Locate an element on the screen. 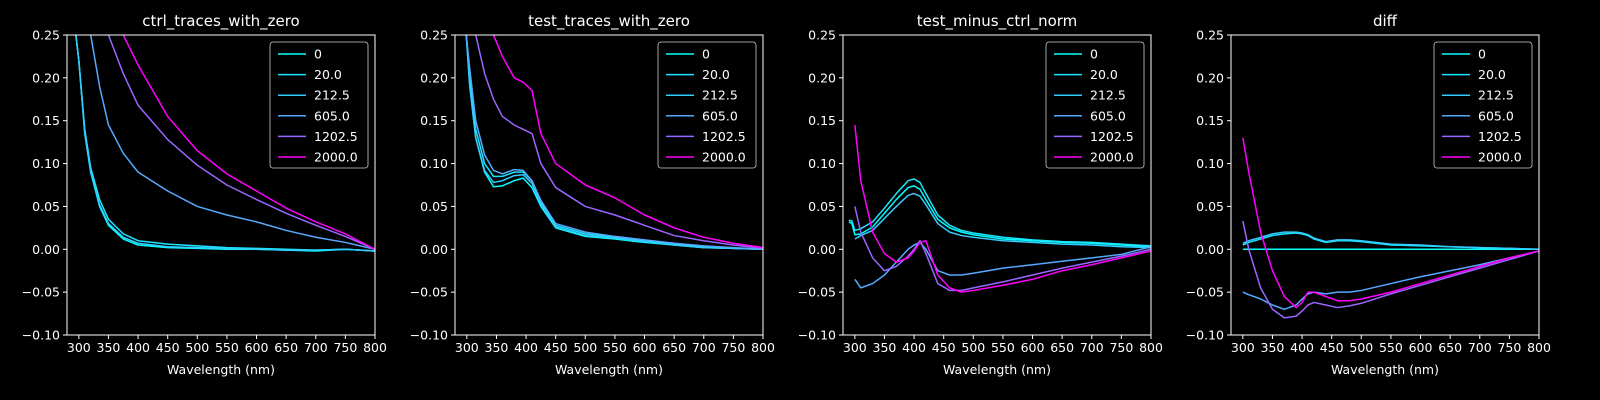  legend-entry: 605.0 is located at coordinates (332, 115).